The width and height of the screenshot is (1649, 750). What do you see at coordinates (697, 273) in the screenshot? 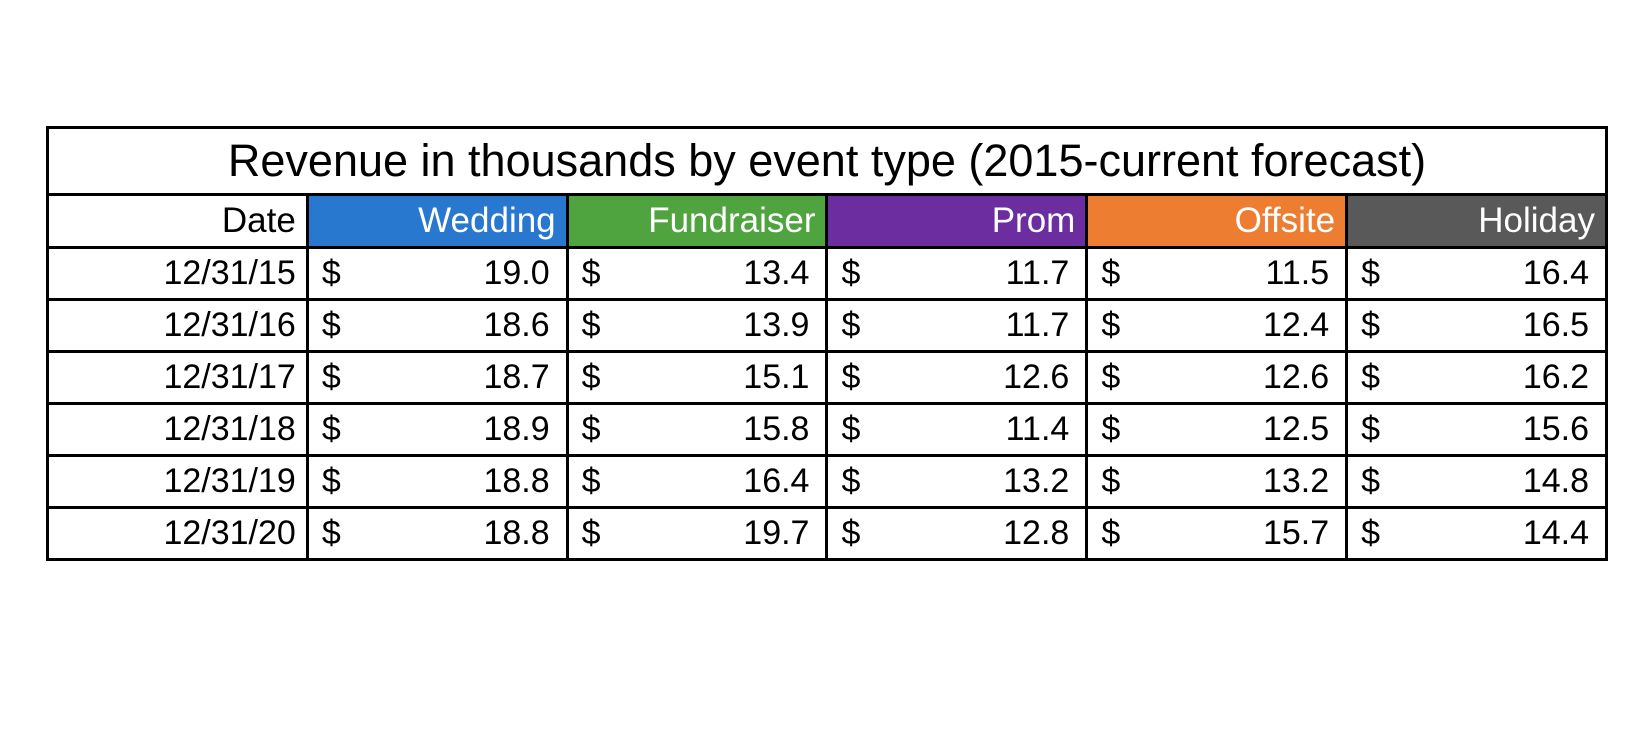
I see `value-cell-content: $13.4` at bounding box center [697, 273].